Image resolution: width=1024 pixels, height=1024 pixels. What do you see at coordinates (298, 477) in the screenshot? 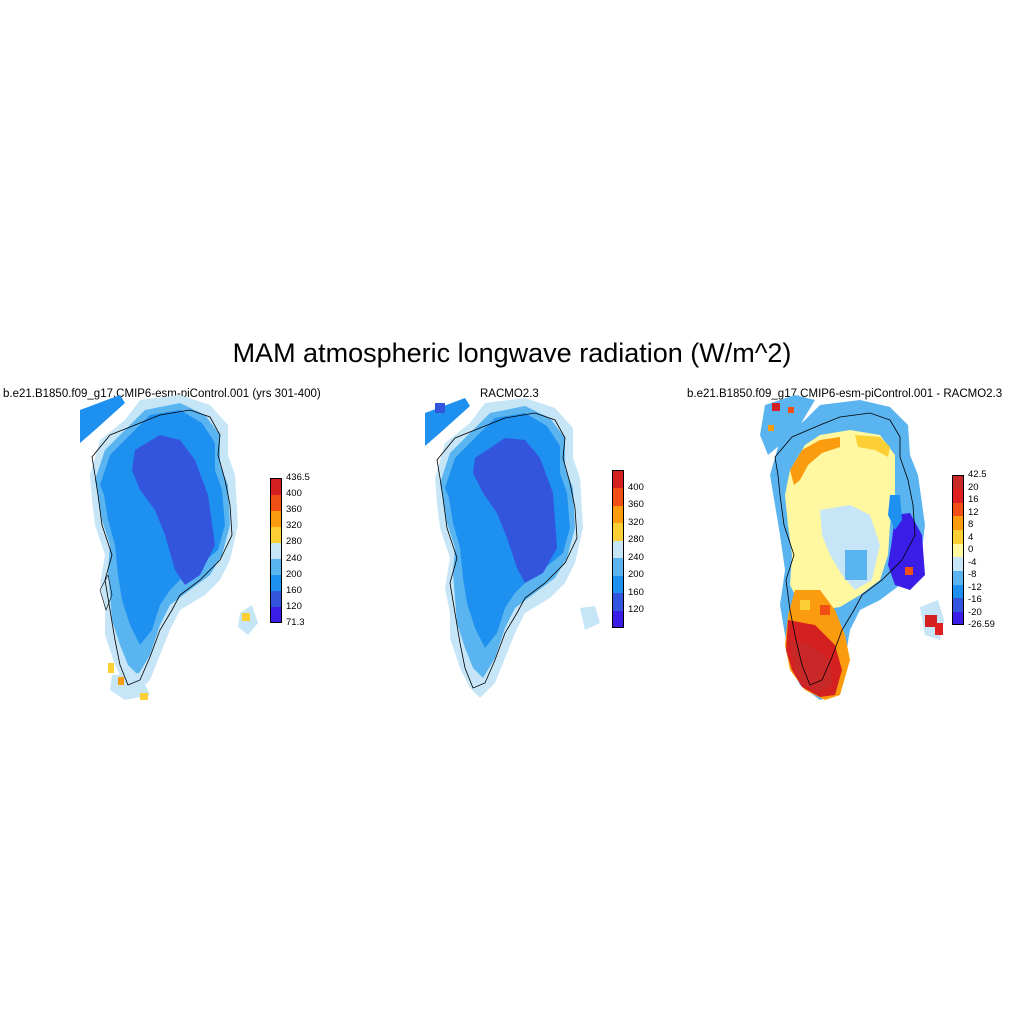
I see `colorbar-label: 436.5` at bounding box center [298, 477].